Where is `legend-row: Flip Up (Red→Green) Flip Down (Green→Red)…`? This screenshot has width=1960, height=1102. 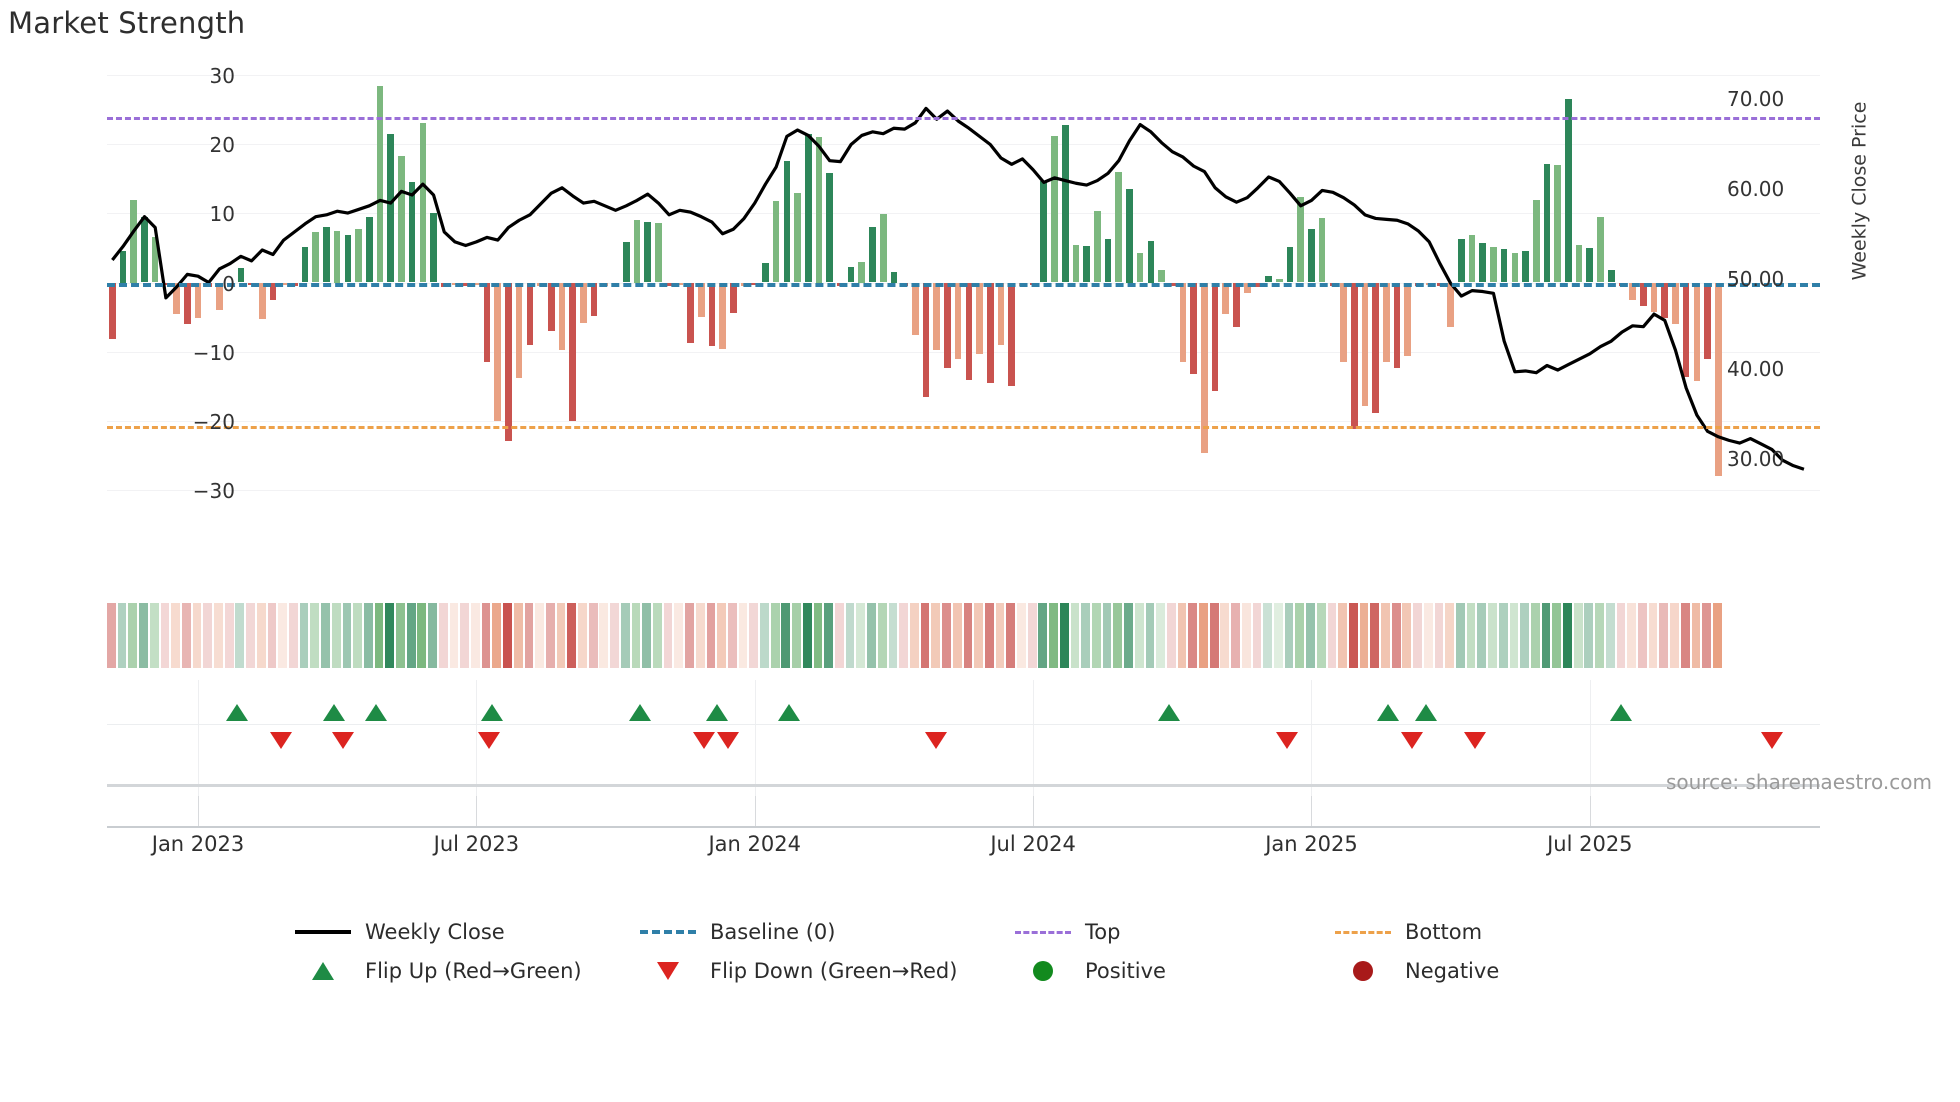
legend-row: Flip Up (Red→Green) Flip Down (Green→Red)… is located at coordinates (980, 979).